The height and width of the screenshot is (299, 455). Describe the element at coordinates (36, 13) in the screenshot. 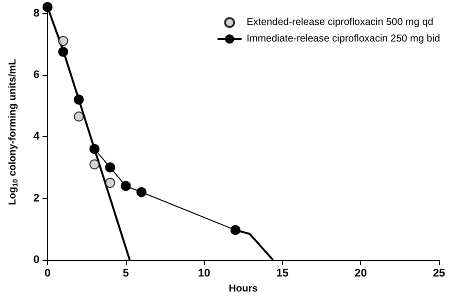

I see `y-tick-label: 8` at that location.